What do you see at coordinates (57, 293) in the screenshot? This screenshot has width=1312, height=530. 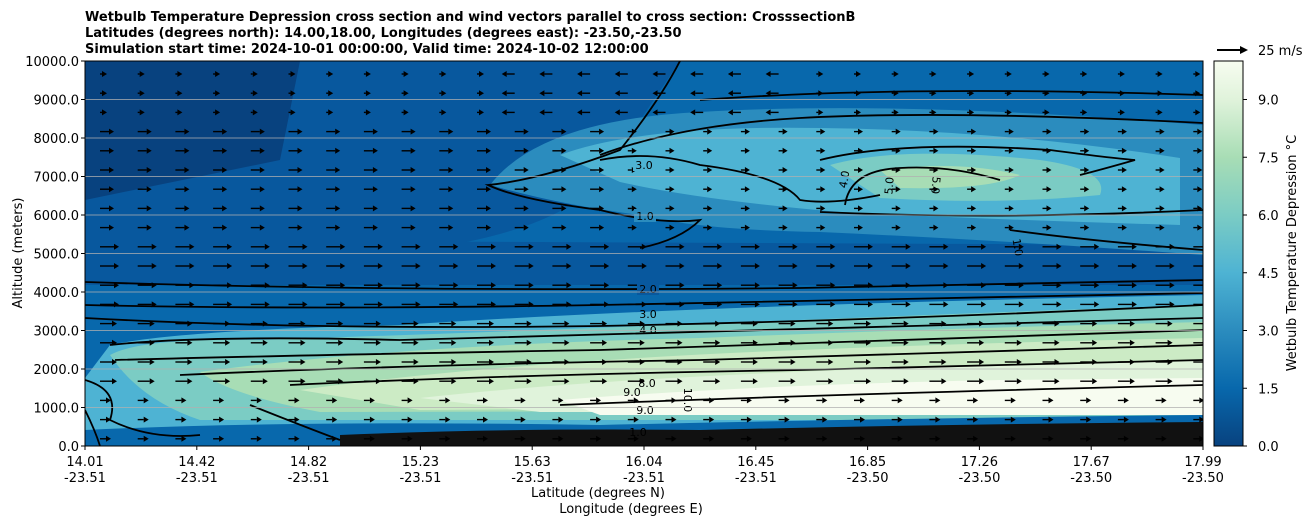 I see `y-tick-label: 4000.0` at bounding box center [57, 293].